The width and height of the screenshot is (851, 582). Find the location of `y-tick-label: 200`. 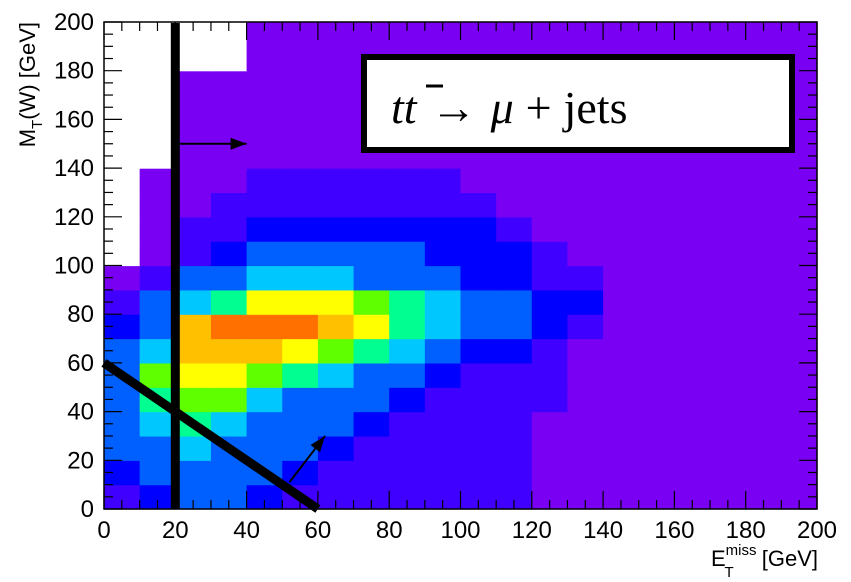

y-tick-label: 200 is located at coordinates (74, 22).